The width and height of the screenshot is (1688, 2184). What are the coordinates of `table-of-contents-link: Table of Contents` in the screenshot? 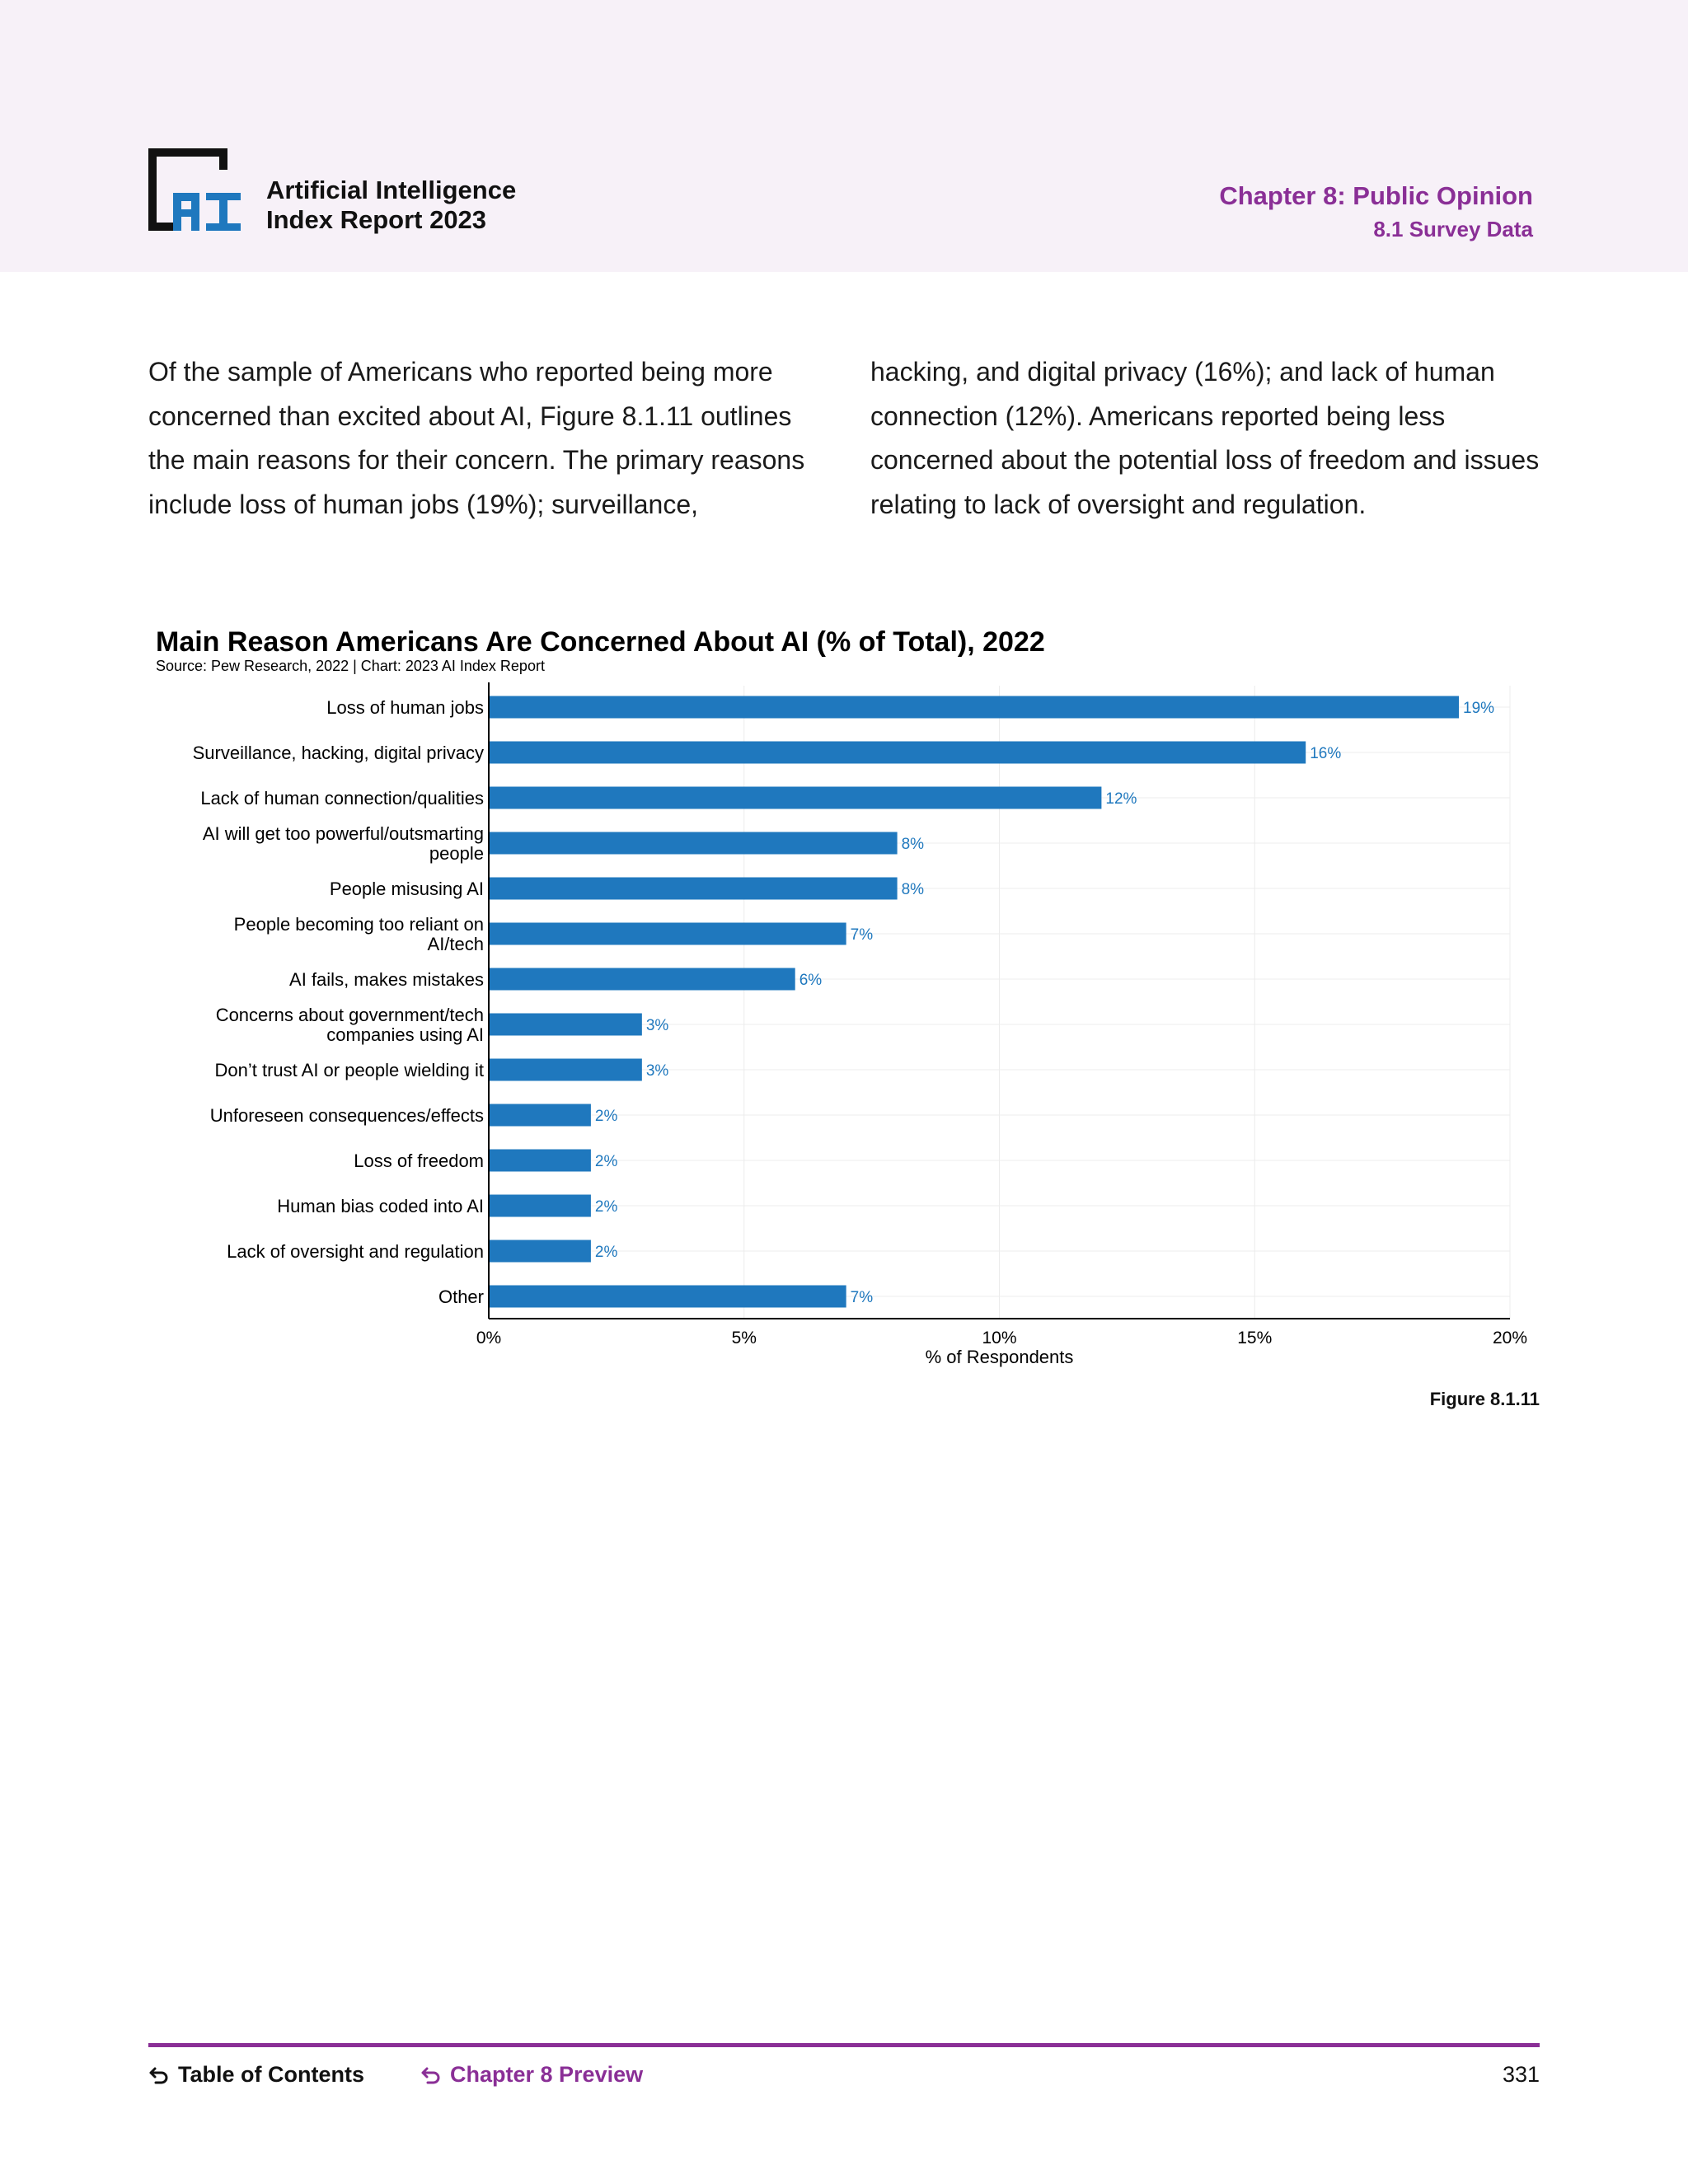 It's located at (256, 2075).